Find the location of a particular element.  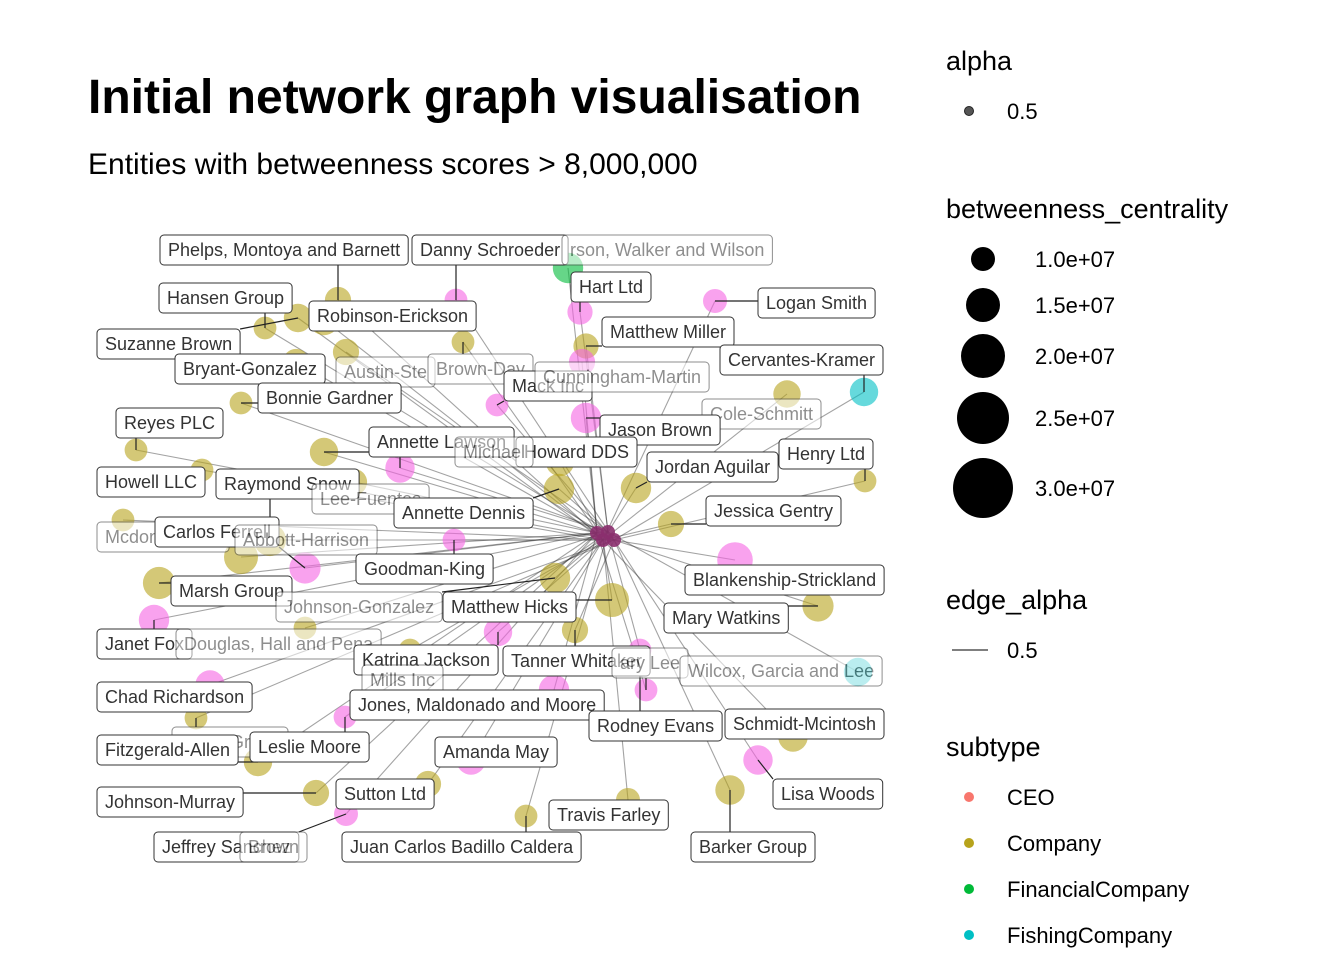

node-label: rson, Walker and Wilson is located at coordinates (667, 250).